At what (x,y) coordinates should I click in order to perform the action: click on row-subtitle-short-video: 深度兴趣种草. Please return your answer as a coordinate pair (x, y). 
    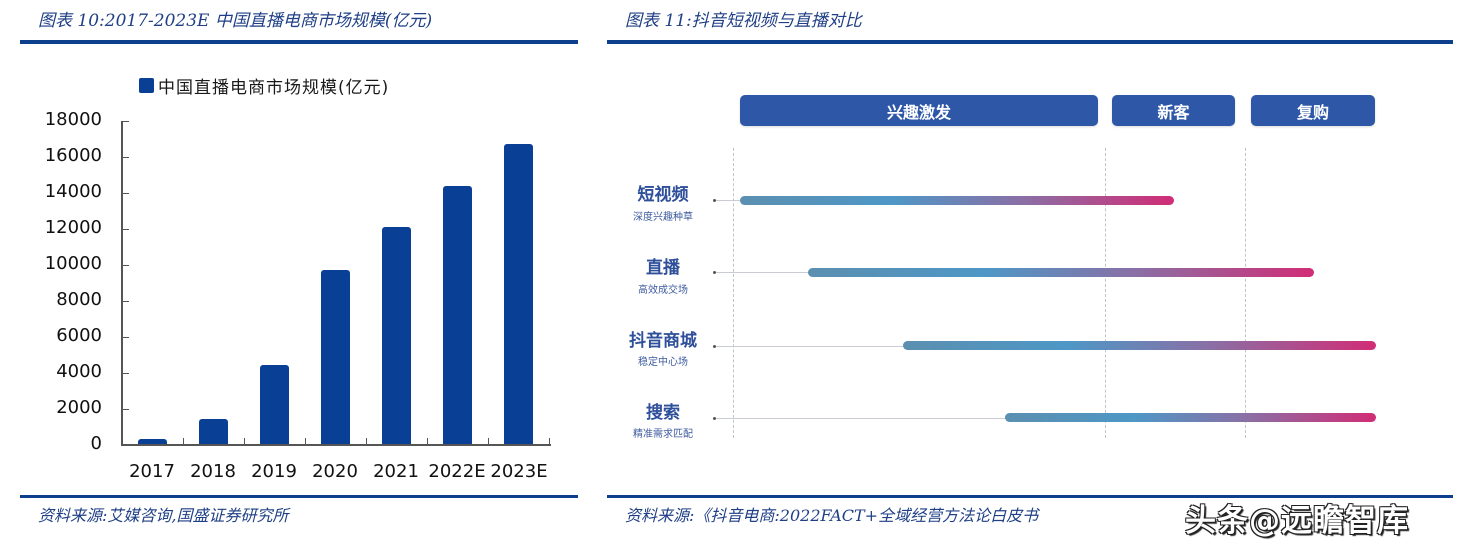
    Looking at the image, I should click on (663, 217).